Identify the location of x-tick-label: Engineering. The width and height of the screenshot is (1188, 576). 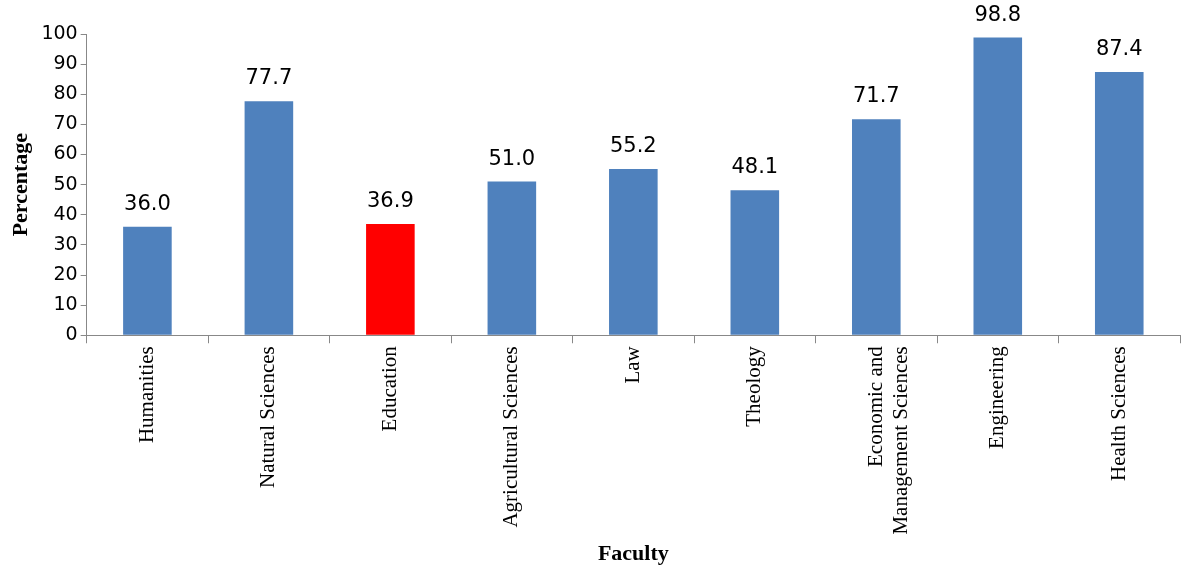
(996, 397).